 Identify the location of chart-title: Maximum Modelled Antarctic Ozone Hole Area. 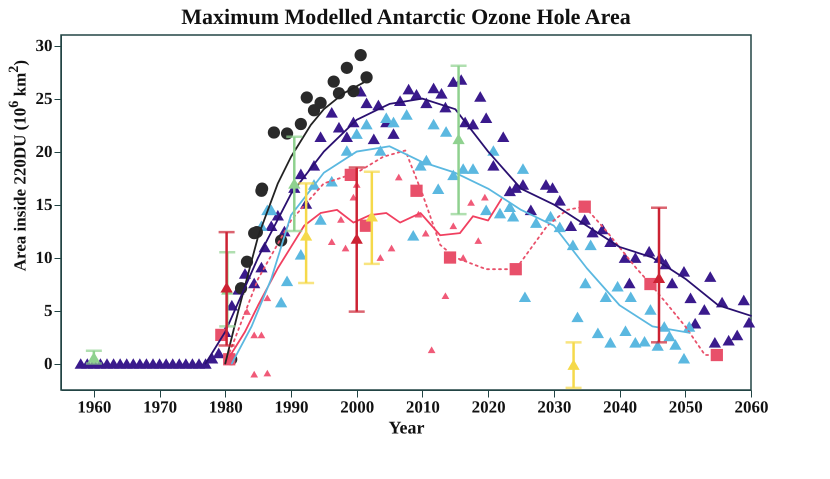
(405, 16).